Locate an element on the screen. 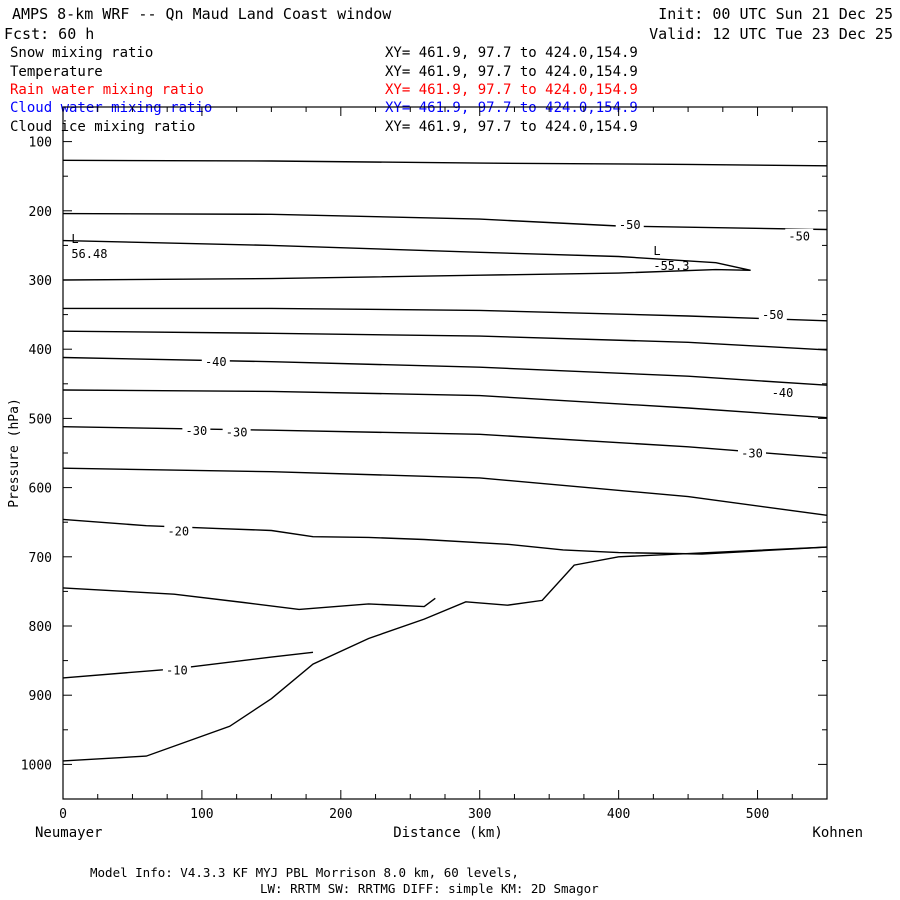 The height and width of the screenshot is (900, 900). field-xy-cloud-ice: XY= 461.9, 97.7 to 424.0,154.9 is located at coordinates (511, 127).